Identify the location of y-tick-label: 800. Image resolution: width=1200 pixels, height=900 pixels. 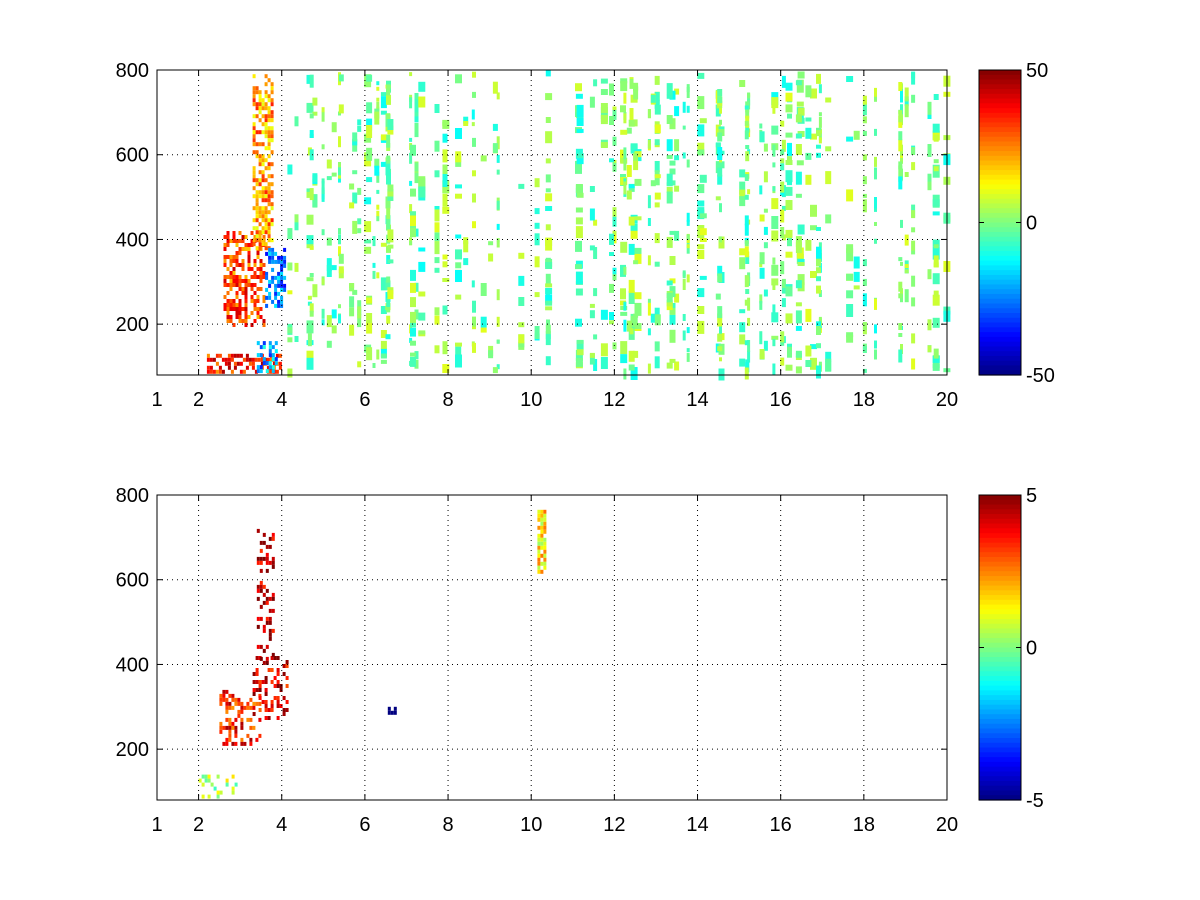
(132, 496).